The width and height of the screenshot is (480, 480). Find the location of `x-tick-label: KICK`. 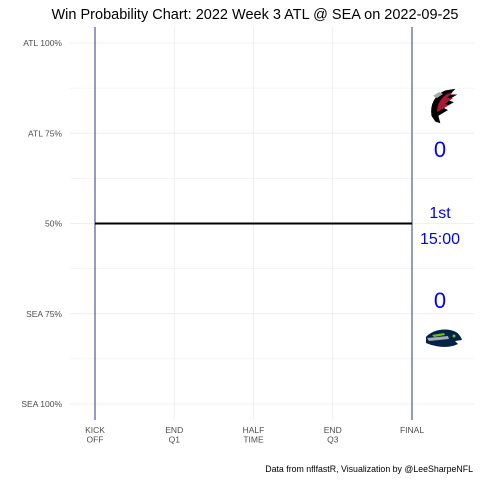

x-tick-label: KICK is located at coordinates (95, 430).